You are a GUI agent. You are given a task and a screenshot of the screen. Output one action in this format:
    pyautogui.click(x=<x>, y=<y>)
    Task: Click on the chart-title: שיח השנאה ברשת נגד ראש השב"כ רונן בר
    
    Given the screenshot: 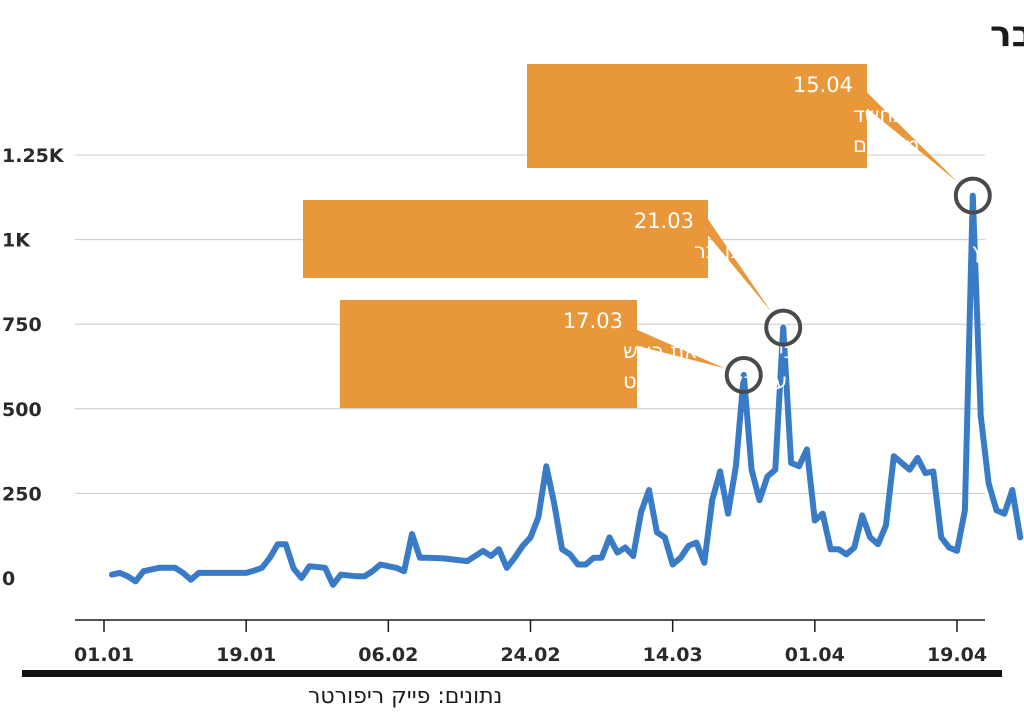 What is the action you would take?
    pyautogui.click(x=1007, y=34)
    